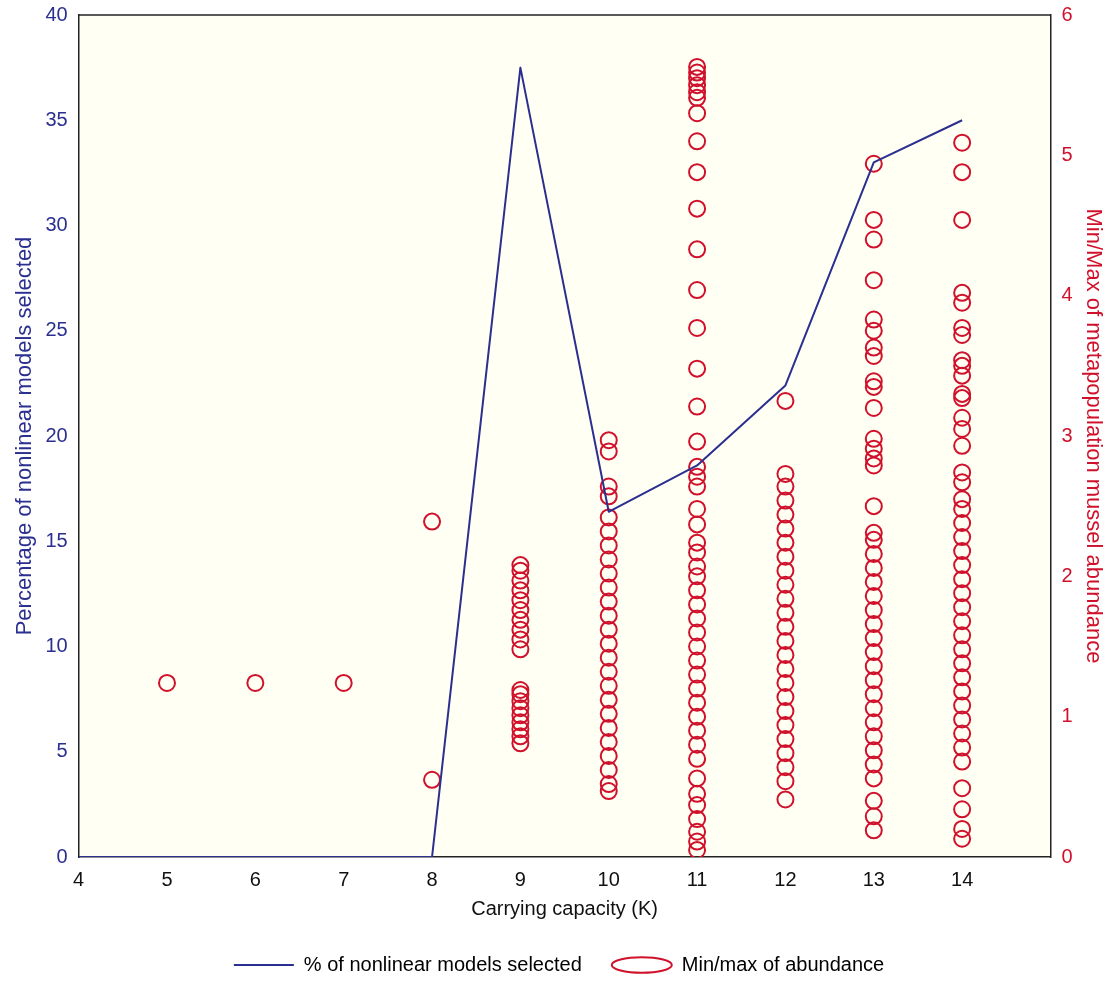 The image size is (1120, 995). Describe the element at coordinates (1067, 153) in the screenshot. I see `y2-tick-label: 5` at that location.